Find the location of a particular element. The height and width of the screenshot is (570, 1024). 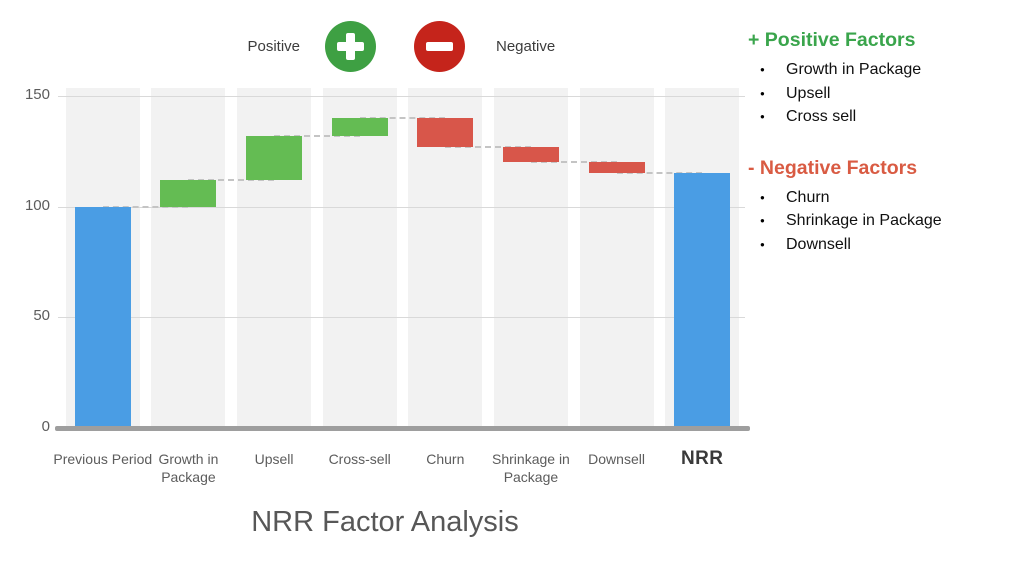

x-axis-label: Upsell is located at coordinates (274, 459).